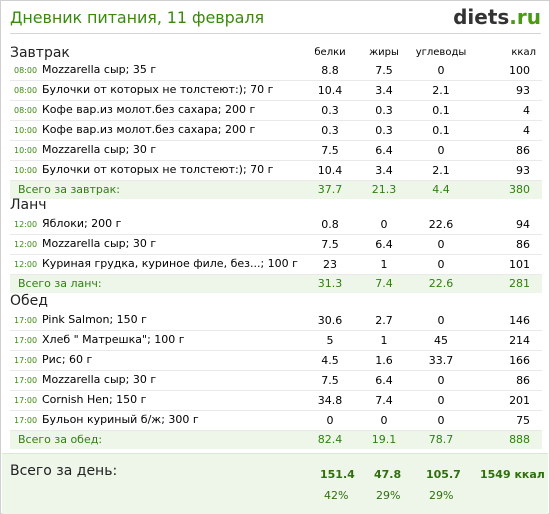 This screenshot has width=550, height=514. I want to click on protein-value: 0.8, so click(330, 225).